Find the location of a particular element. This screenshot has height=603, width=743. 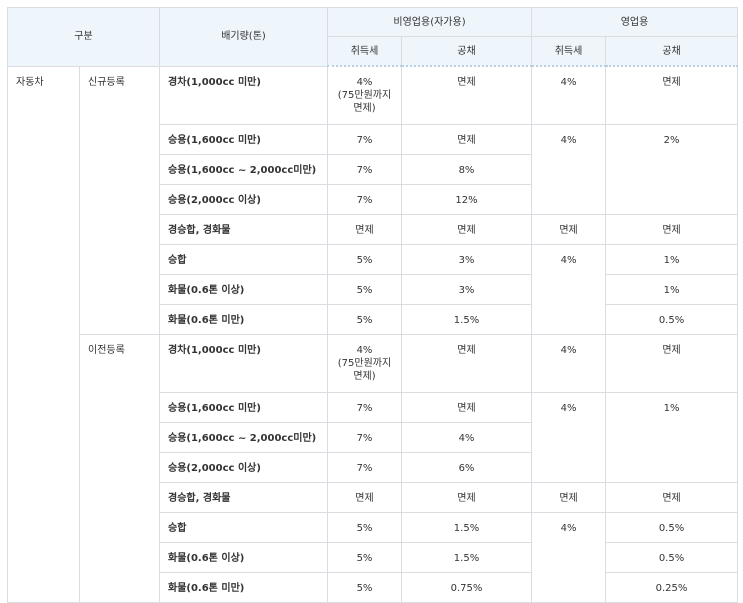

header-deduction-commercial: 공채 is located at coordinates (672, 51).